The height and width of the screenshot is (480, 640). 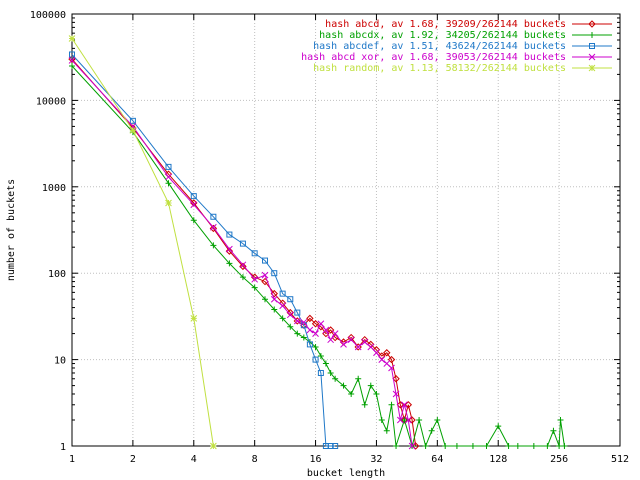 What do you see at coordinates (376, 459) in the screenshot?
I see `x-tick-label: 32` at bounding box center [376, 459].